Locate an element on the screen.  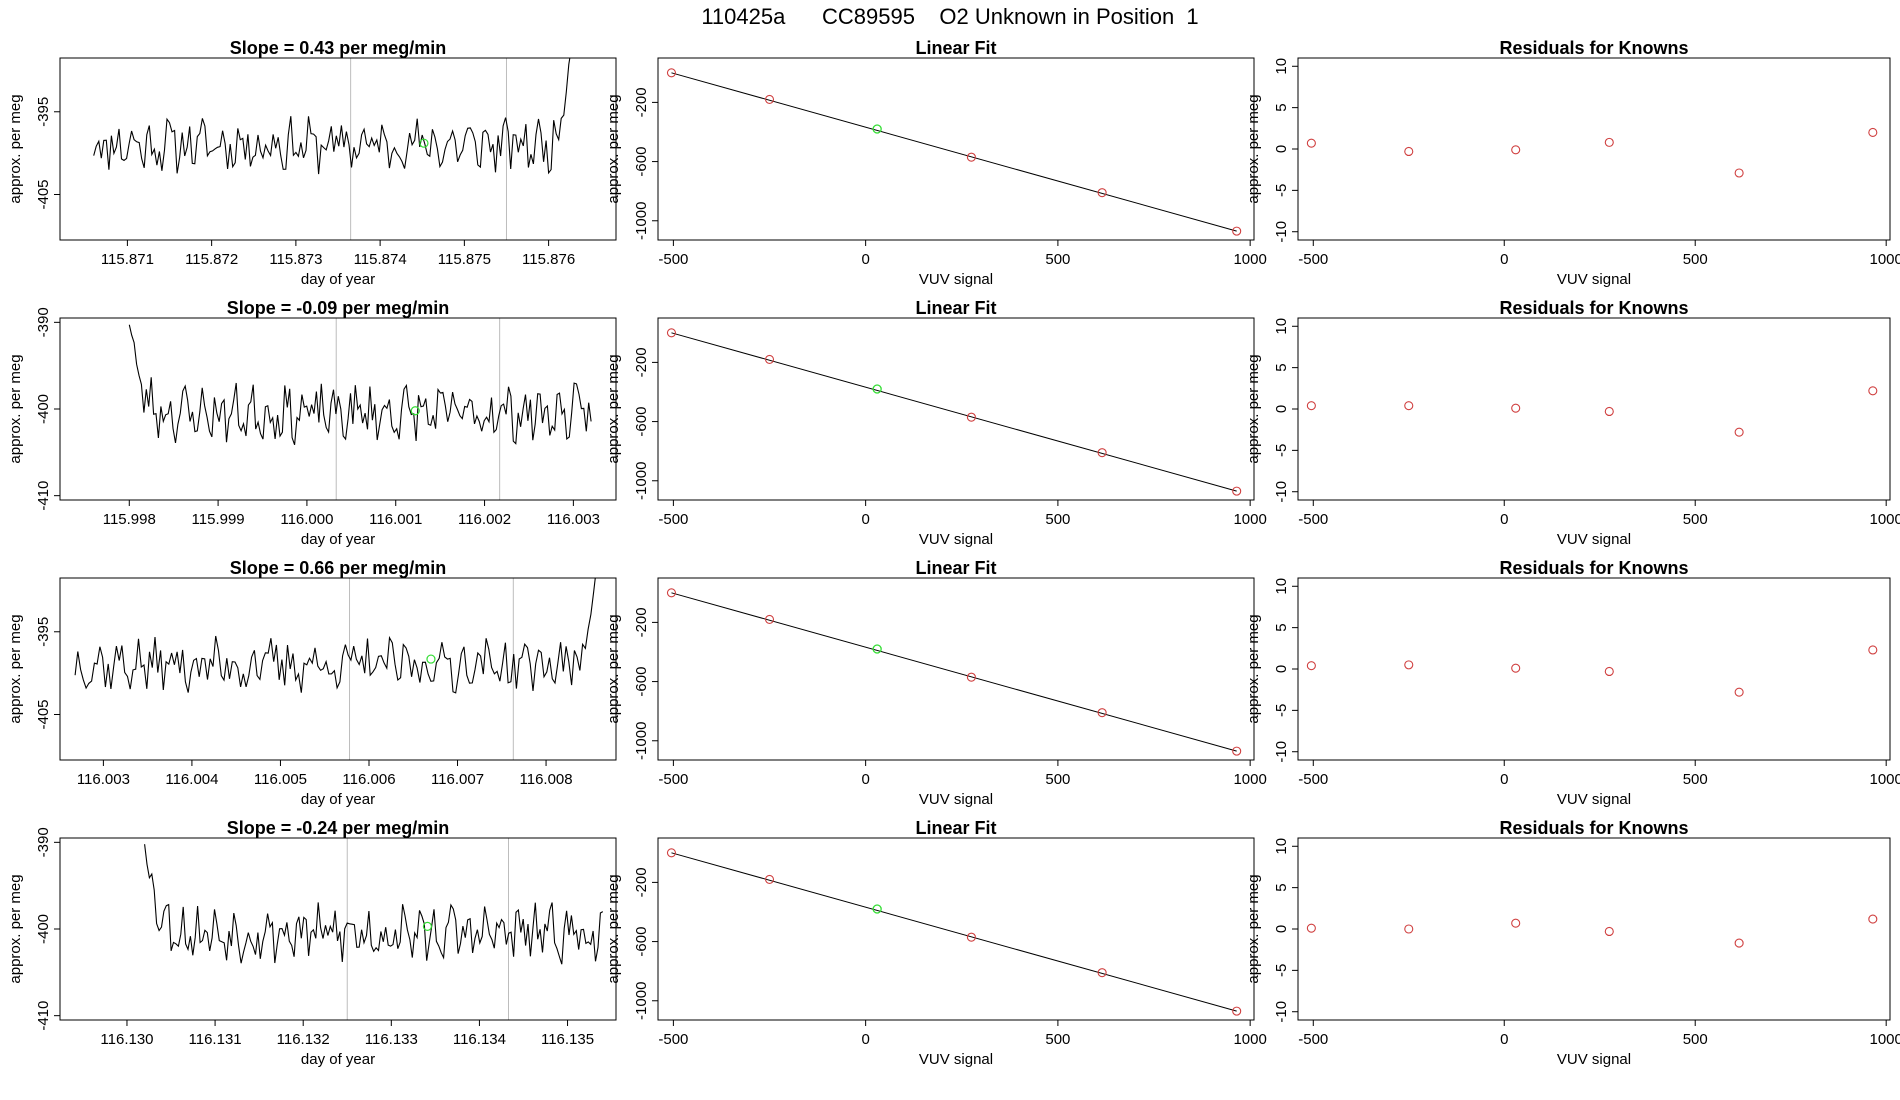
time-series-row-2-ytick-label: -400 is located at coordinates (43, 409).